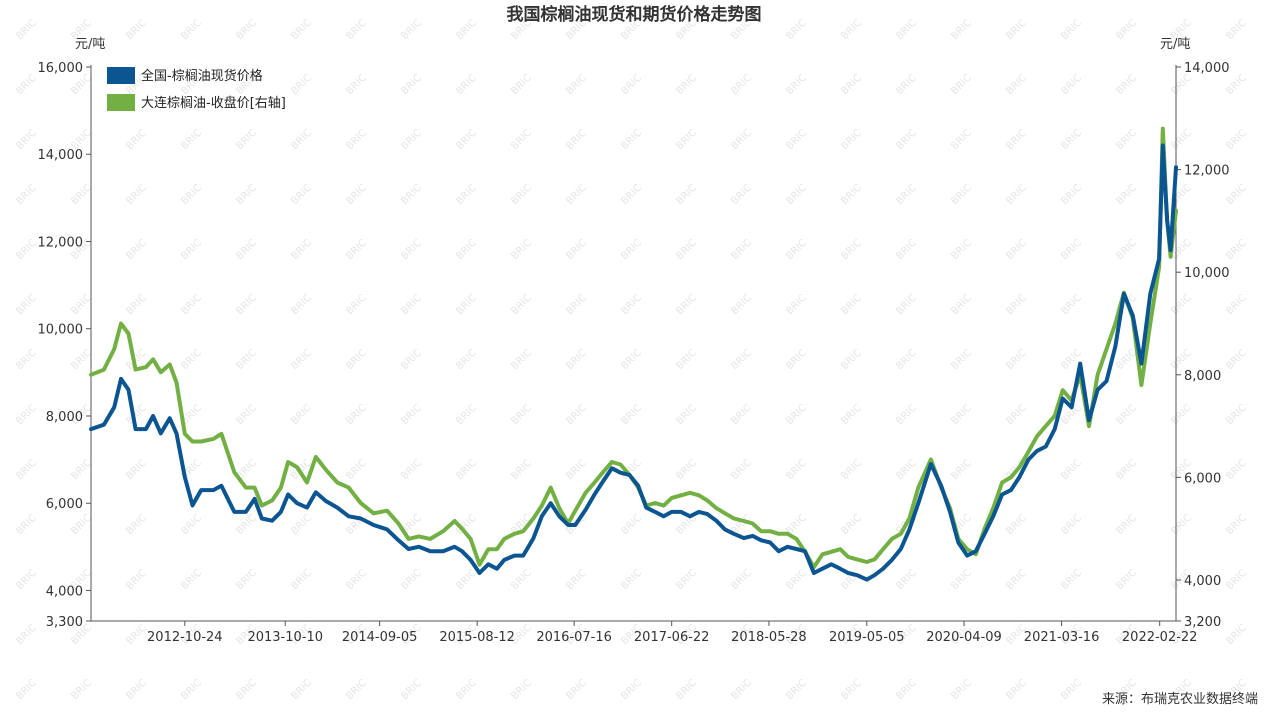 This screenshot has height=713, width=1268. I want to click on x-tick-label: 2018-05-28, so click(769, 637).